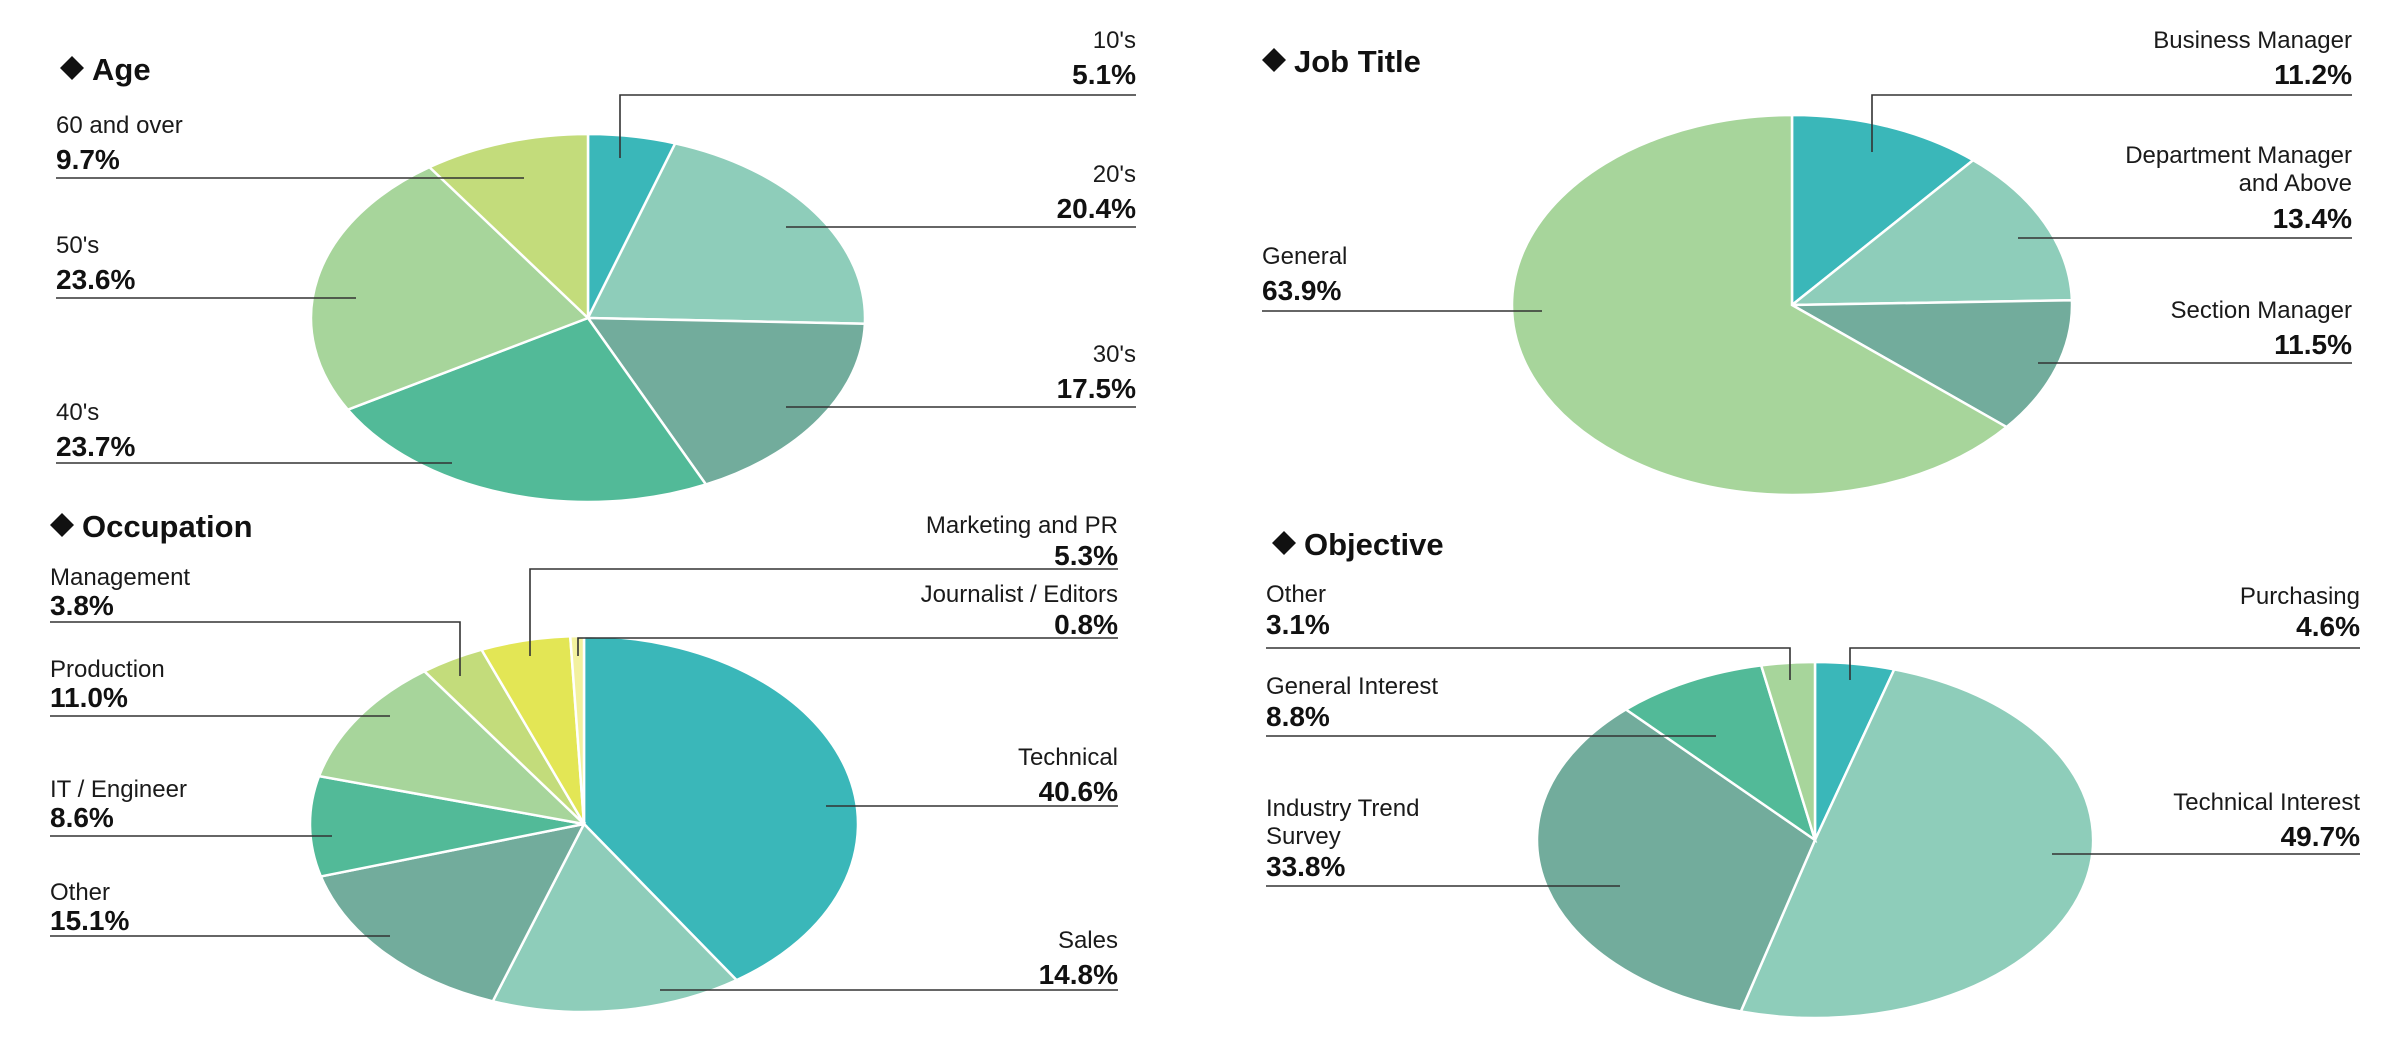  I want to click on occupation-slice-technical, so click(721, 808).